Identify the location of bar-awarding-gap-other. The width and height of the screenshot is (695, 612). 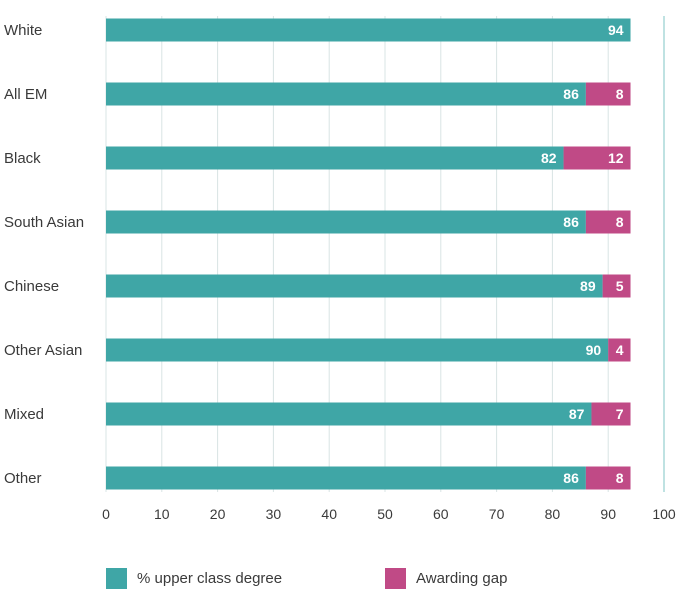
(608, 478).